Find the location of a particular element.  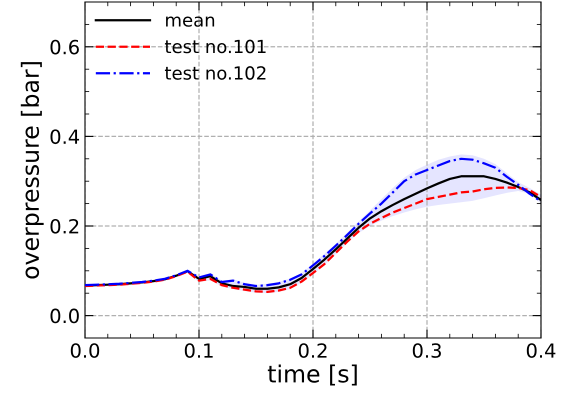

y-tick-label: 0.0 is located at coordinates (64, 316).